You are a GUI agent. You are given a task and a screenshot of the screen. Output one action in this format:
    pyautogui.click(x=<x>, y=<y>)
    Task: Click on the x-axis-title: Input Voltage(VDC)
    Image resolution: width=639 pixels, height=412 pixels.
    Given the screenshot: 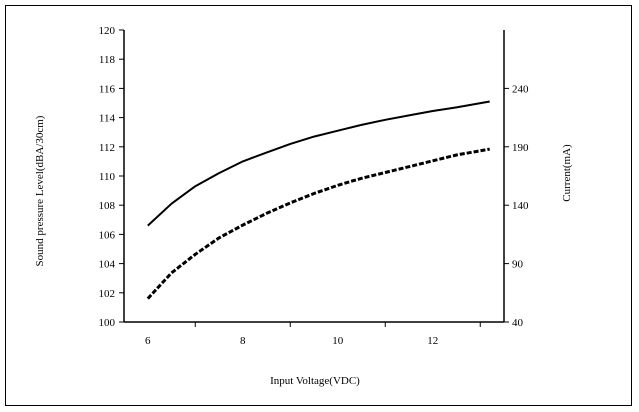 What is the action you would take?
    pyautogui.click(x=315, y=381)
    